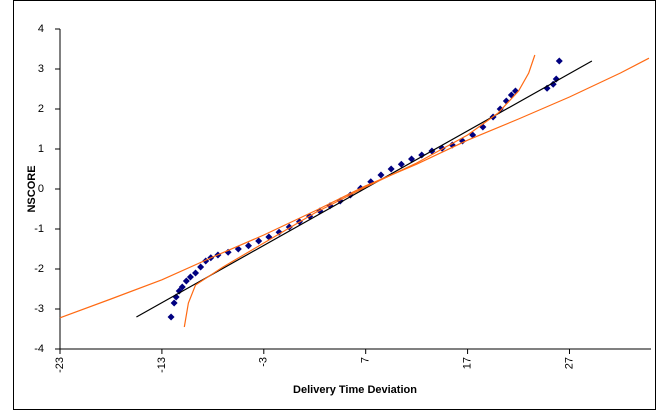 Image resolution: width=656 pixels, height=410 pixels. What do you see at coordinates (569, 363) in the screenshot?
I see `x-tick-label: 27` at bounding box center [569, 363].